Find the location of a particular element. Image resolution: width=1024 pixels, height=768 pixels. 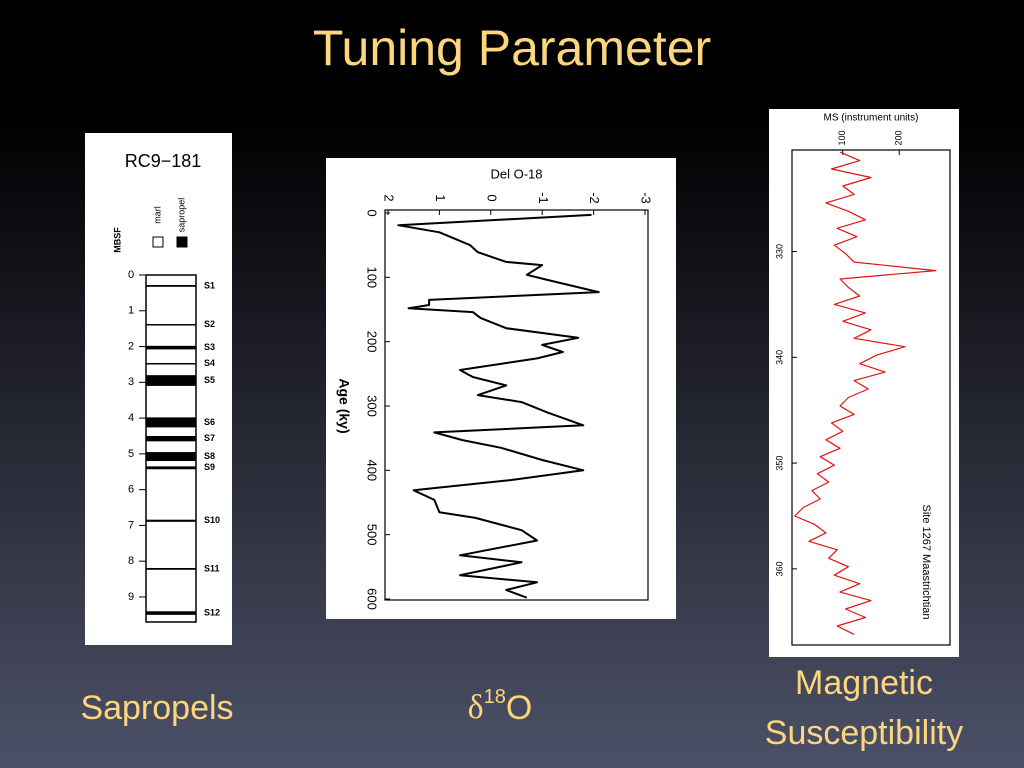

slide-title: Tuning Parameter is located at coordinates (512, 48).